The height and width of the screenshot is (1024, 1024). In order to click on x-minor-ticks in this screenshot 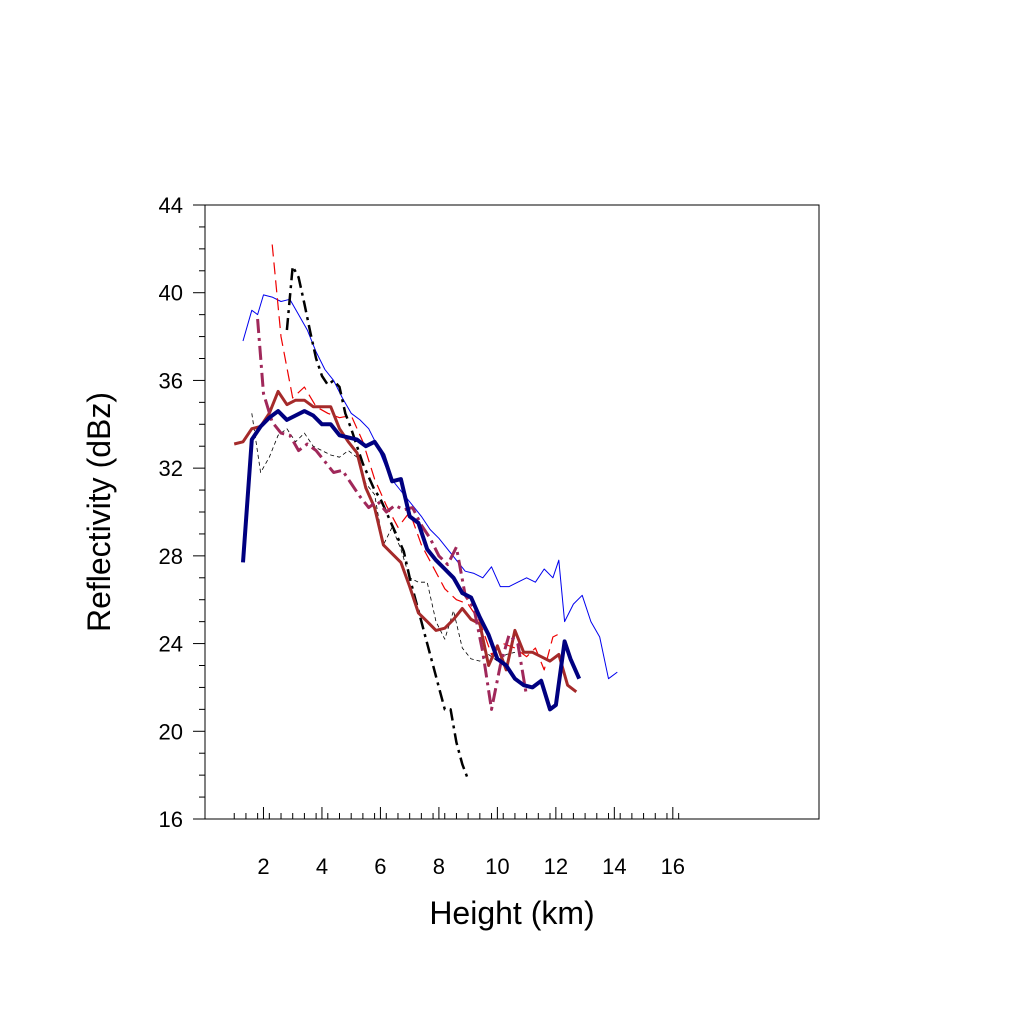, I will do `click(456, 816)`.